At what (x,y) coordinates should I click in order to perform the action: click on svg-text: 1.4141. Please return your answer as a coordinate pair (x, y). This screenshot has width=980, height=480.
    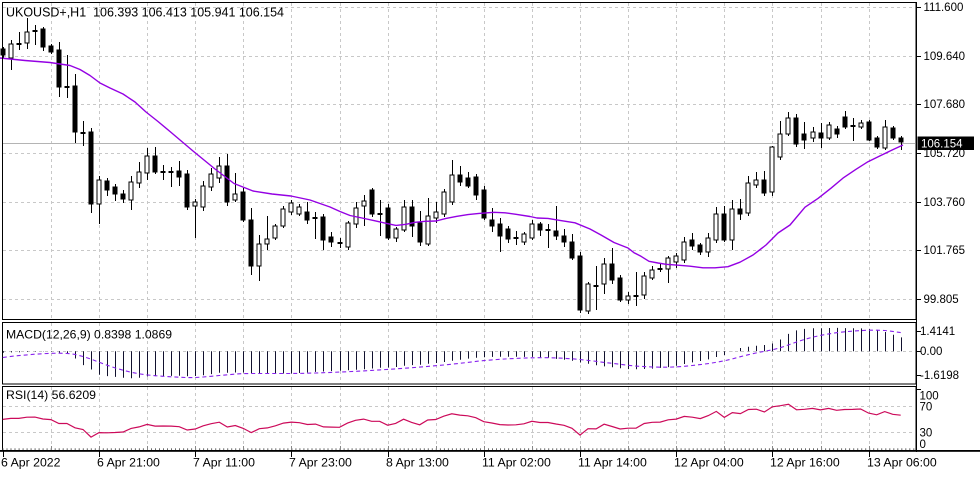
    Looking at the image, I should click on (937, 332).